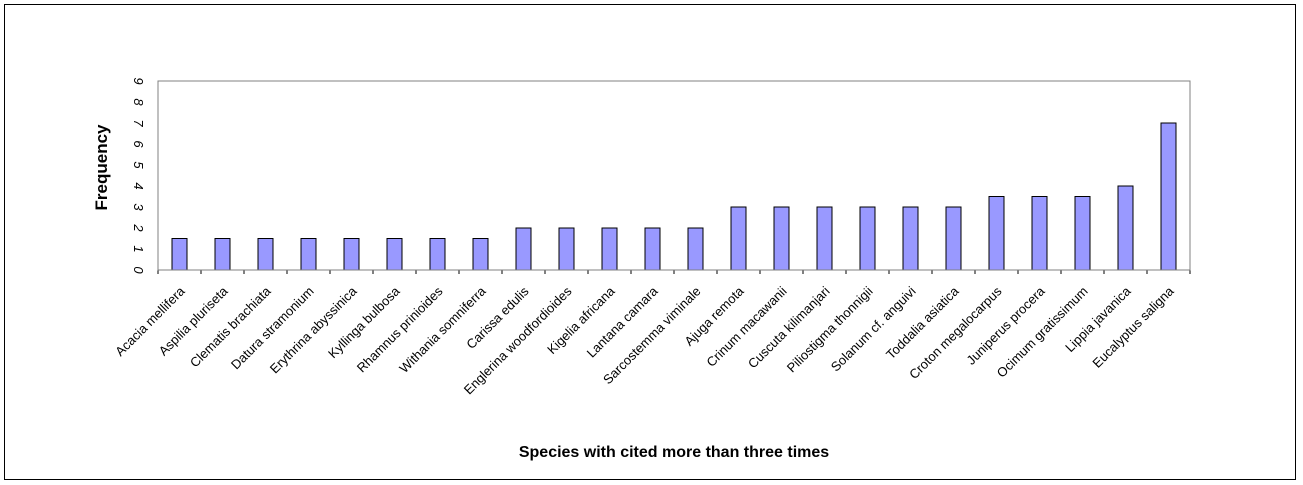 The width and height of the screenshot is (1303, 485). Describe the element at coordinates (138, 248) in the screenshot. I see `y-tick-label: 1` at that location.